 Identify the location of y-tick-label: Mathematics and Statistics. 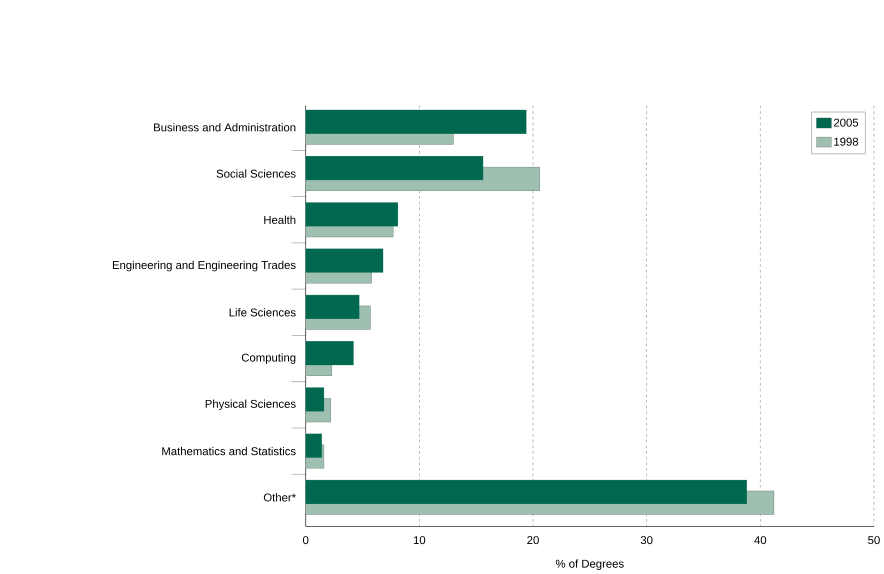
(229, 451).